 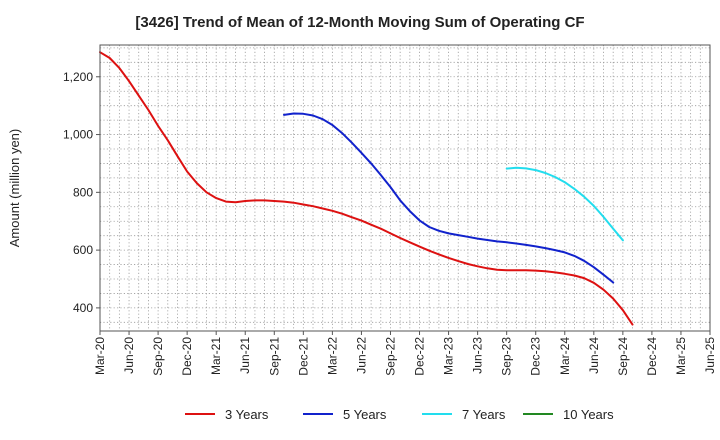 What do you see at coordinates (507, 356) in the screenshot?
I see `x-tick-label: Sep-23` at bounding box center [507, 356].